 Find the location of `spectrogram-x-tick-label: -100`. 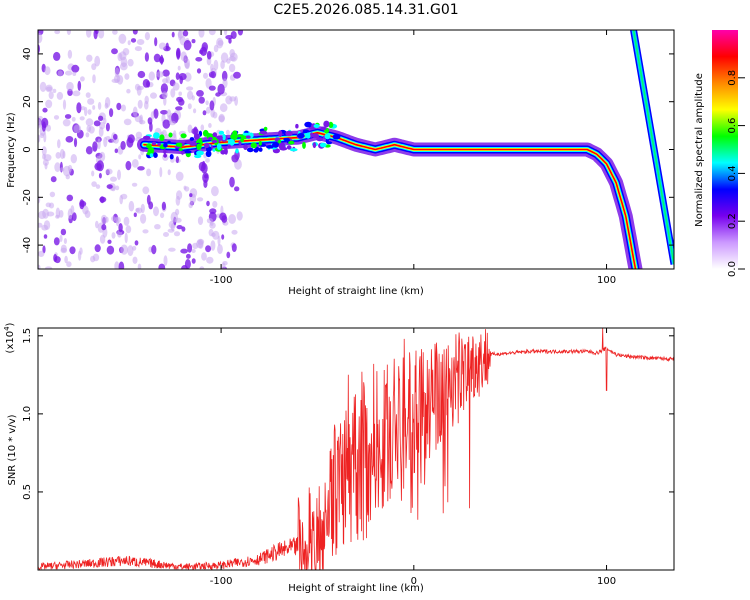

spectrogram-x-tick-label: -100 is located at coordinates (221, 280).